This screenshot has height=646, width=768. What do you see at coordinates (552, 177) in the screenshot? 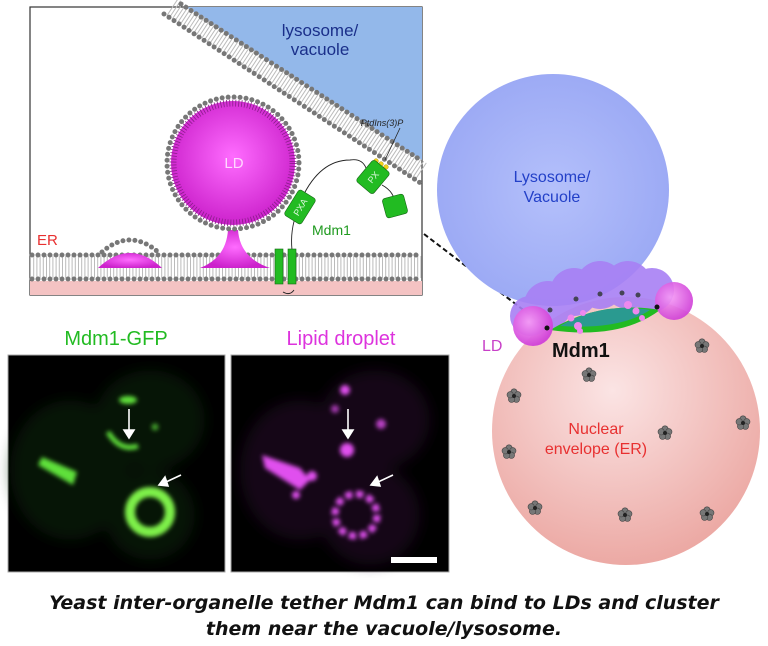
I see `vacuole-label: Lysosome/` at bounding box center [552, 177].